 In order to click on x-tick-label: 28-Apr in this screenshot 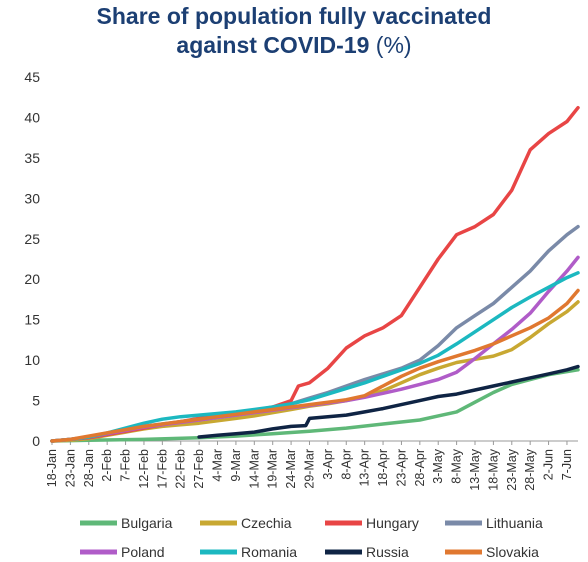, I will do `click(420, 468)`.